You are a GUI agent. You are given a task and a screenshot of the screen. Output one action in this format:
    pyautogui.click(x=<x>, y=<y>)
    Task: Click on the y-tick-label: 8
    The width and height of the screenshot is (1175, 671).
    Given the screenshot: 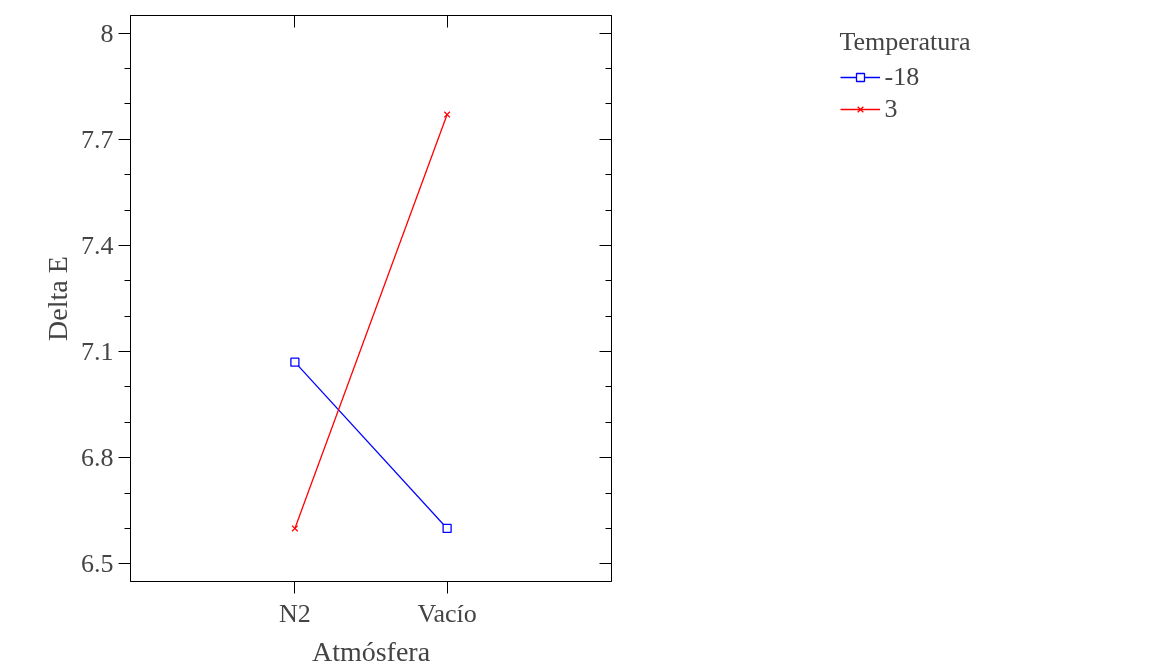 What is the action you would take?
    pyautogui.click(x=107, y=33)
    